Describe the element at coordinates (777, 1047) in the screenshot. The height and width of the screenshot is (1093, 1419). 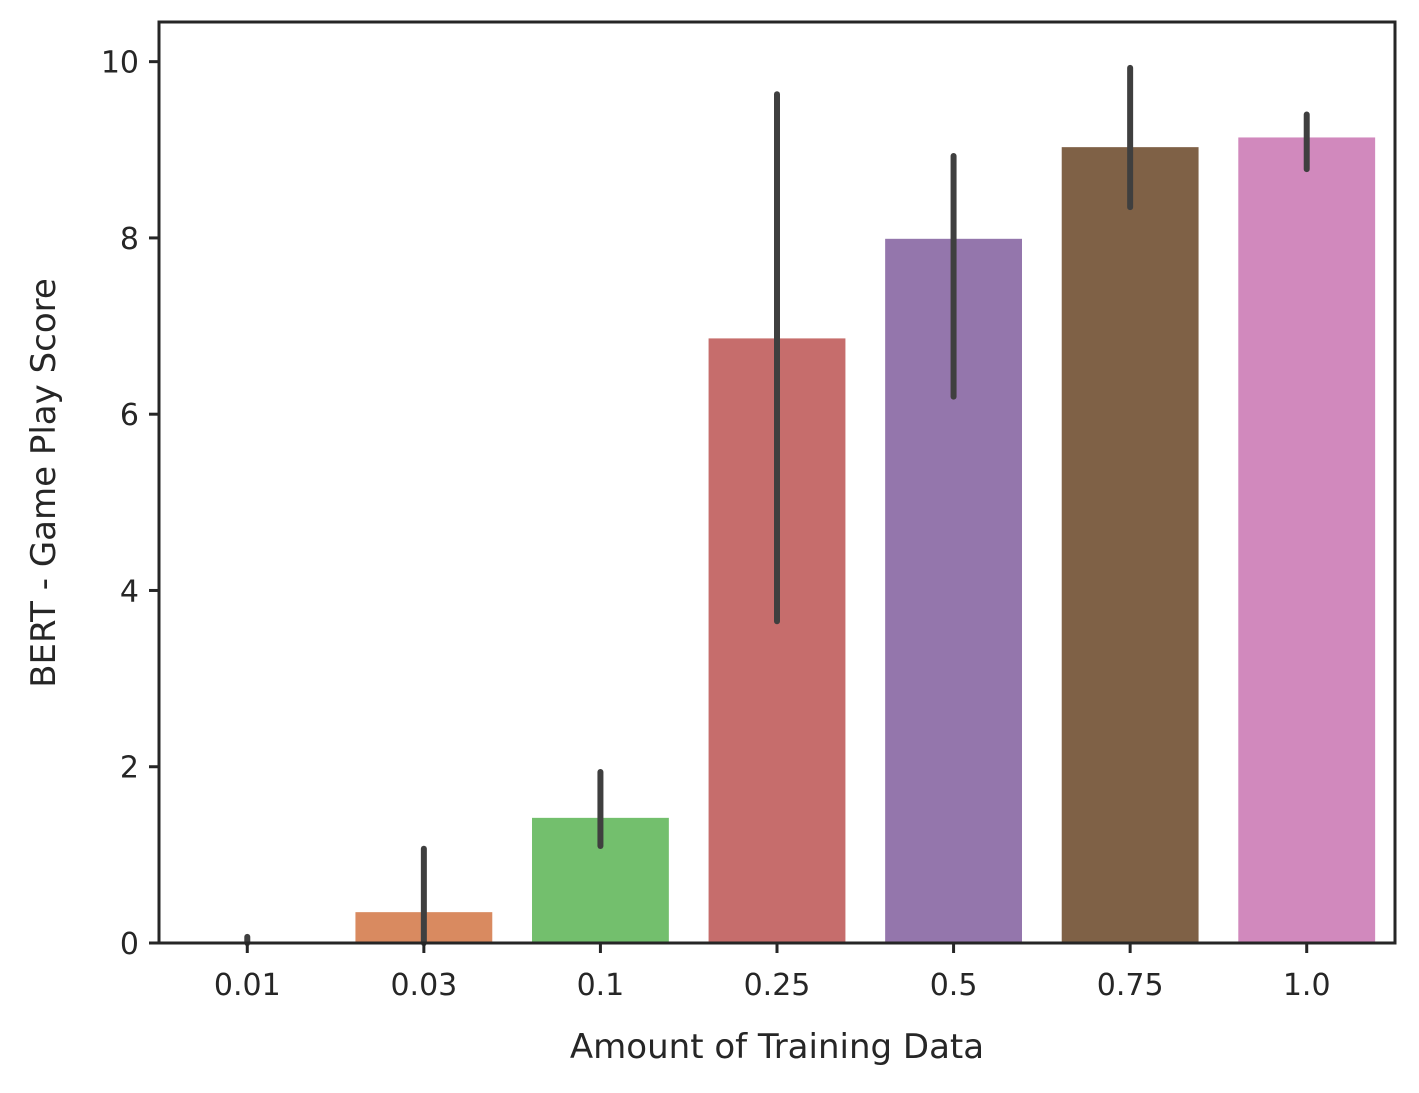
I see `x-axis-title: Amount of Training Data` at that location.